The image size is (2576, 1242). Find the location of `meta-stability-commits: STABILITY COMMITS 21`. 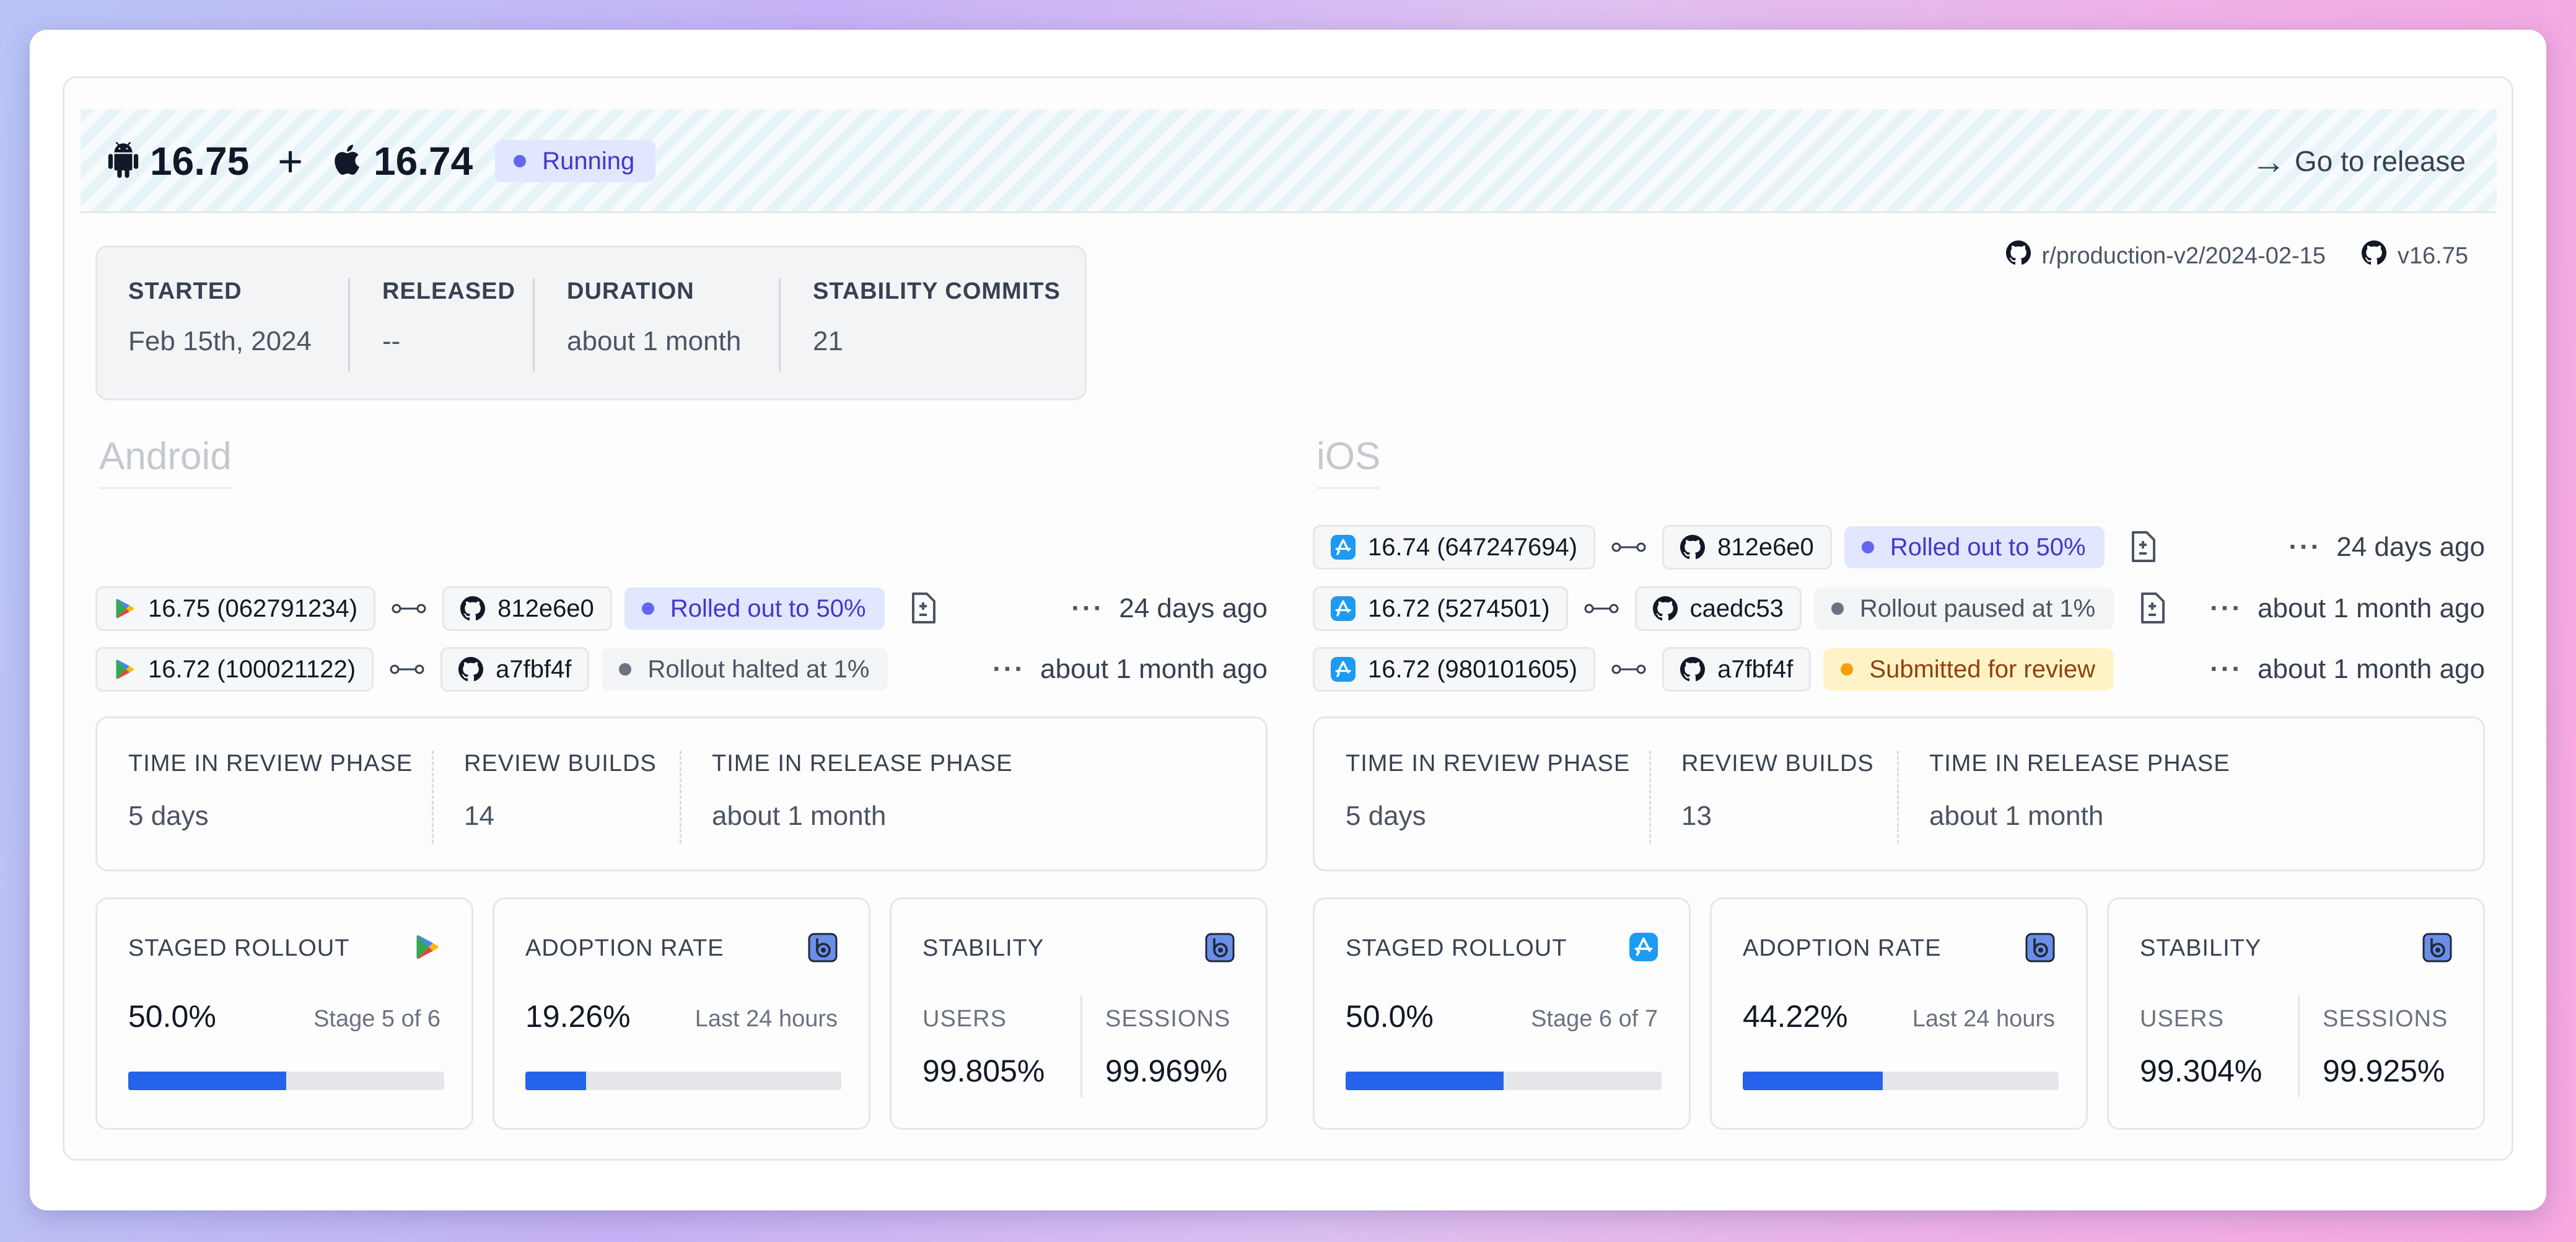

meta-stability-commits: STABILITY COMMITS 21 is located at coordinates (937, 317).